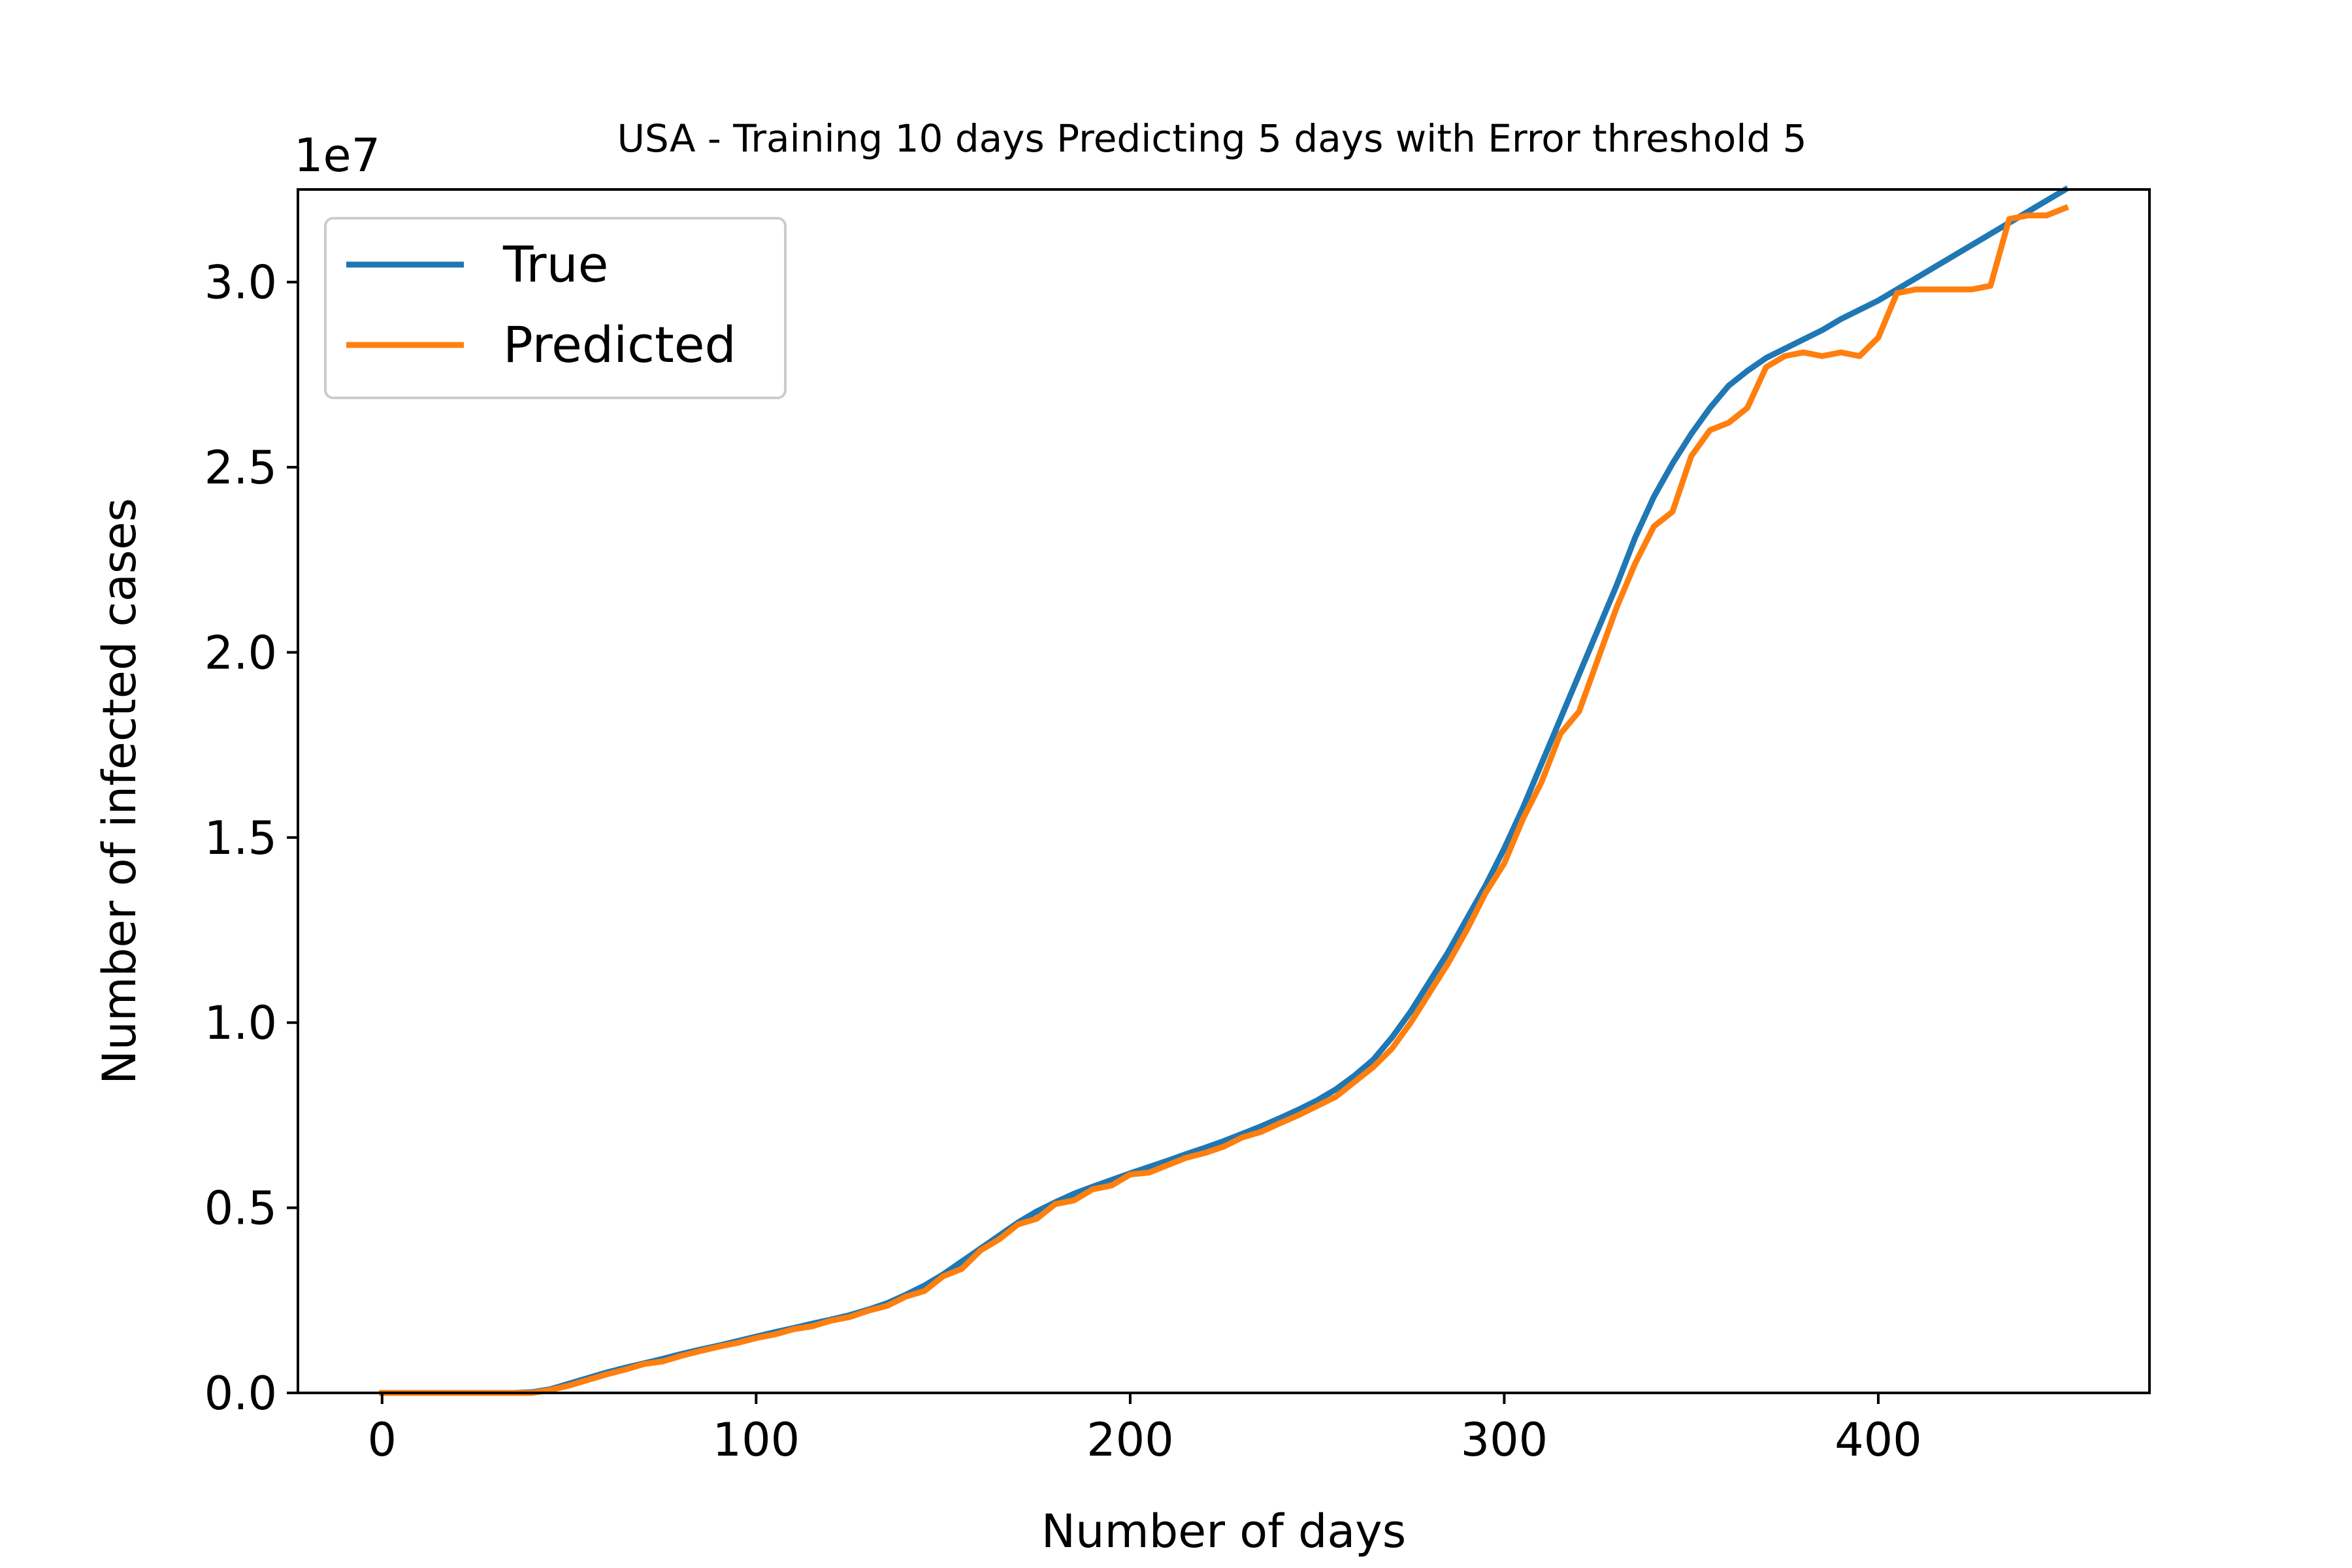 Image resolution: width=2352 pixels, height=1568 pixels. What do you see at coordinates (555, 264) in the screenshot?
I see `legend-label-true: True` at bounding box center [555, 264].